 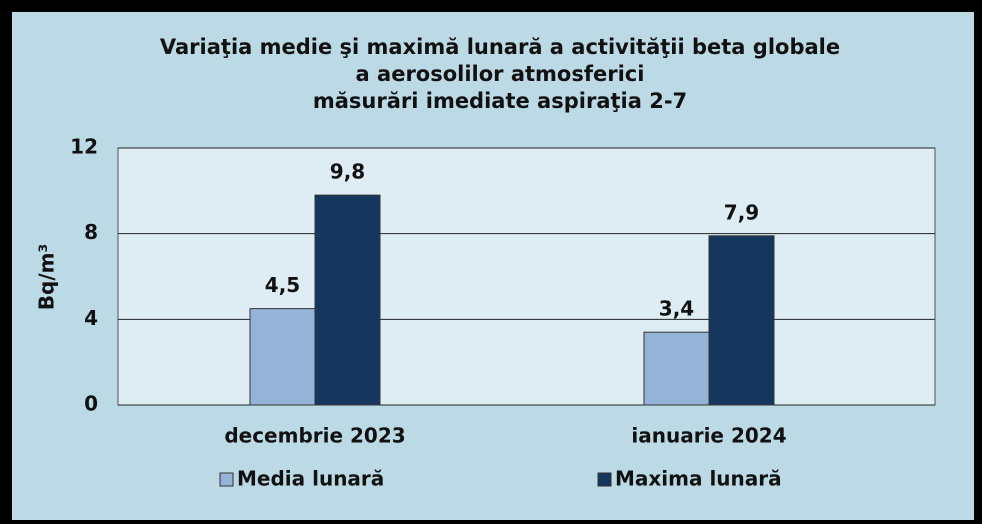 I want to click on x-tick-label: ianuarie 2024, so click(x=708, y=436).